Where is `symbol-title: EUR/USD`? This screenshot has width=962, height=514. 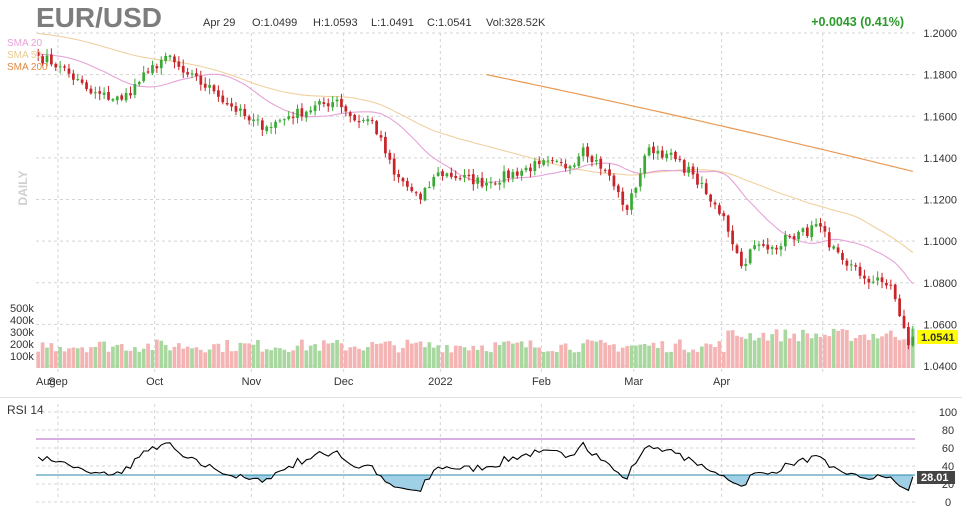 symbol-title: EUR/USD is located at coordinates (99, 17).